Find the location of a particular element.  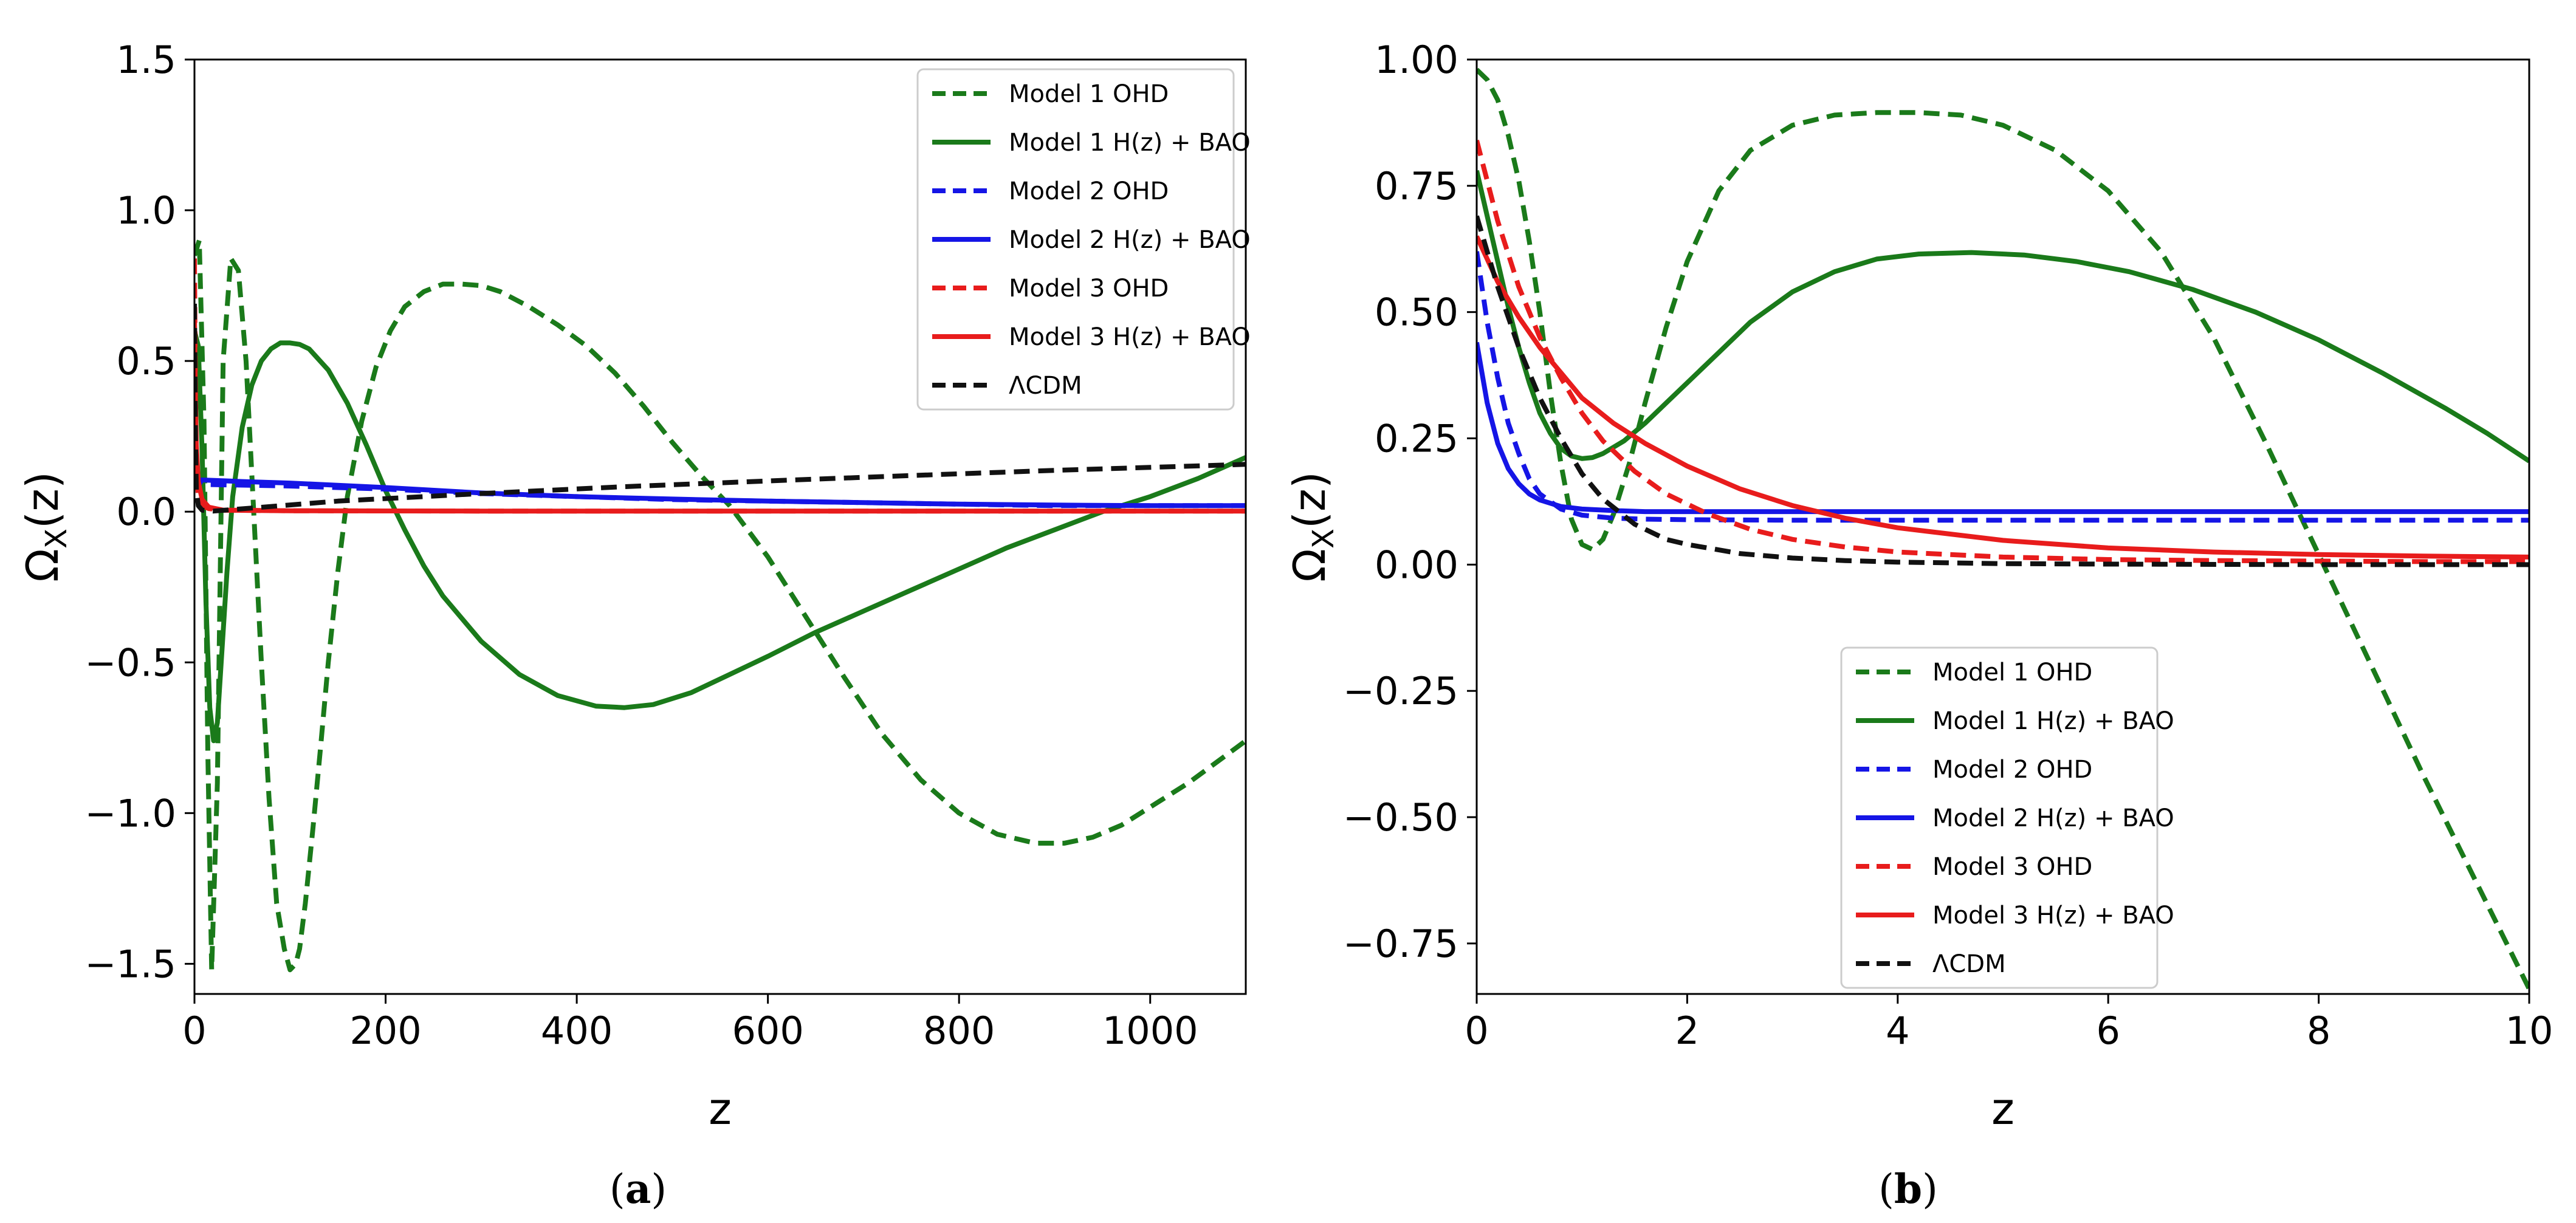

x-tick-label: 8 is located at coordinates (2318, 1031).